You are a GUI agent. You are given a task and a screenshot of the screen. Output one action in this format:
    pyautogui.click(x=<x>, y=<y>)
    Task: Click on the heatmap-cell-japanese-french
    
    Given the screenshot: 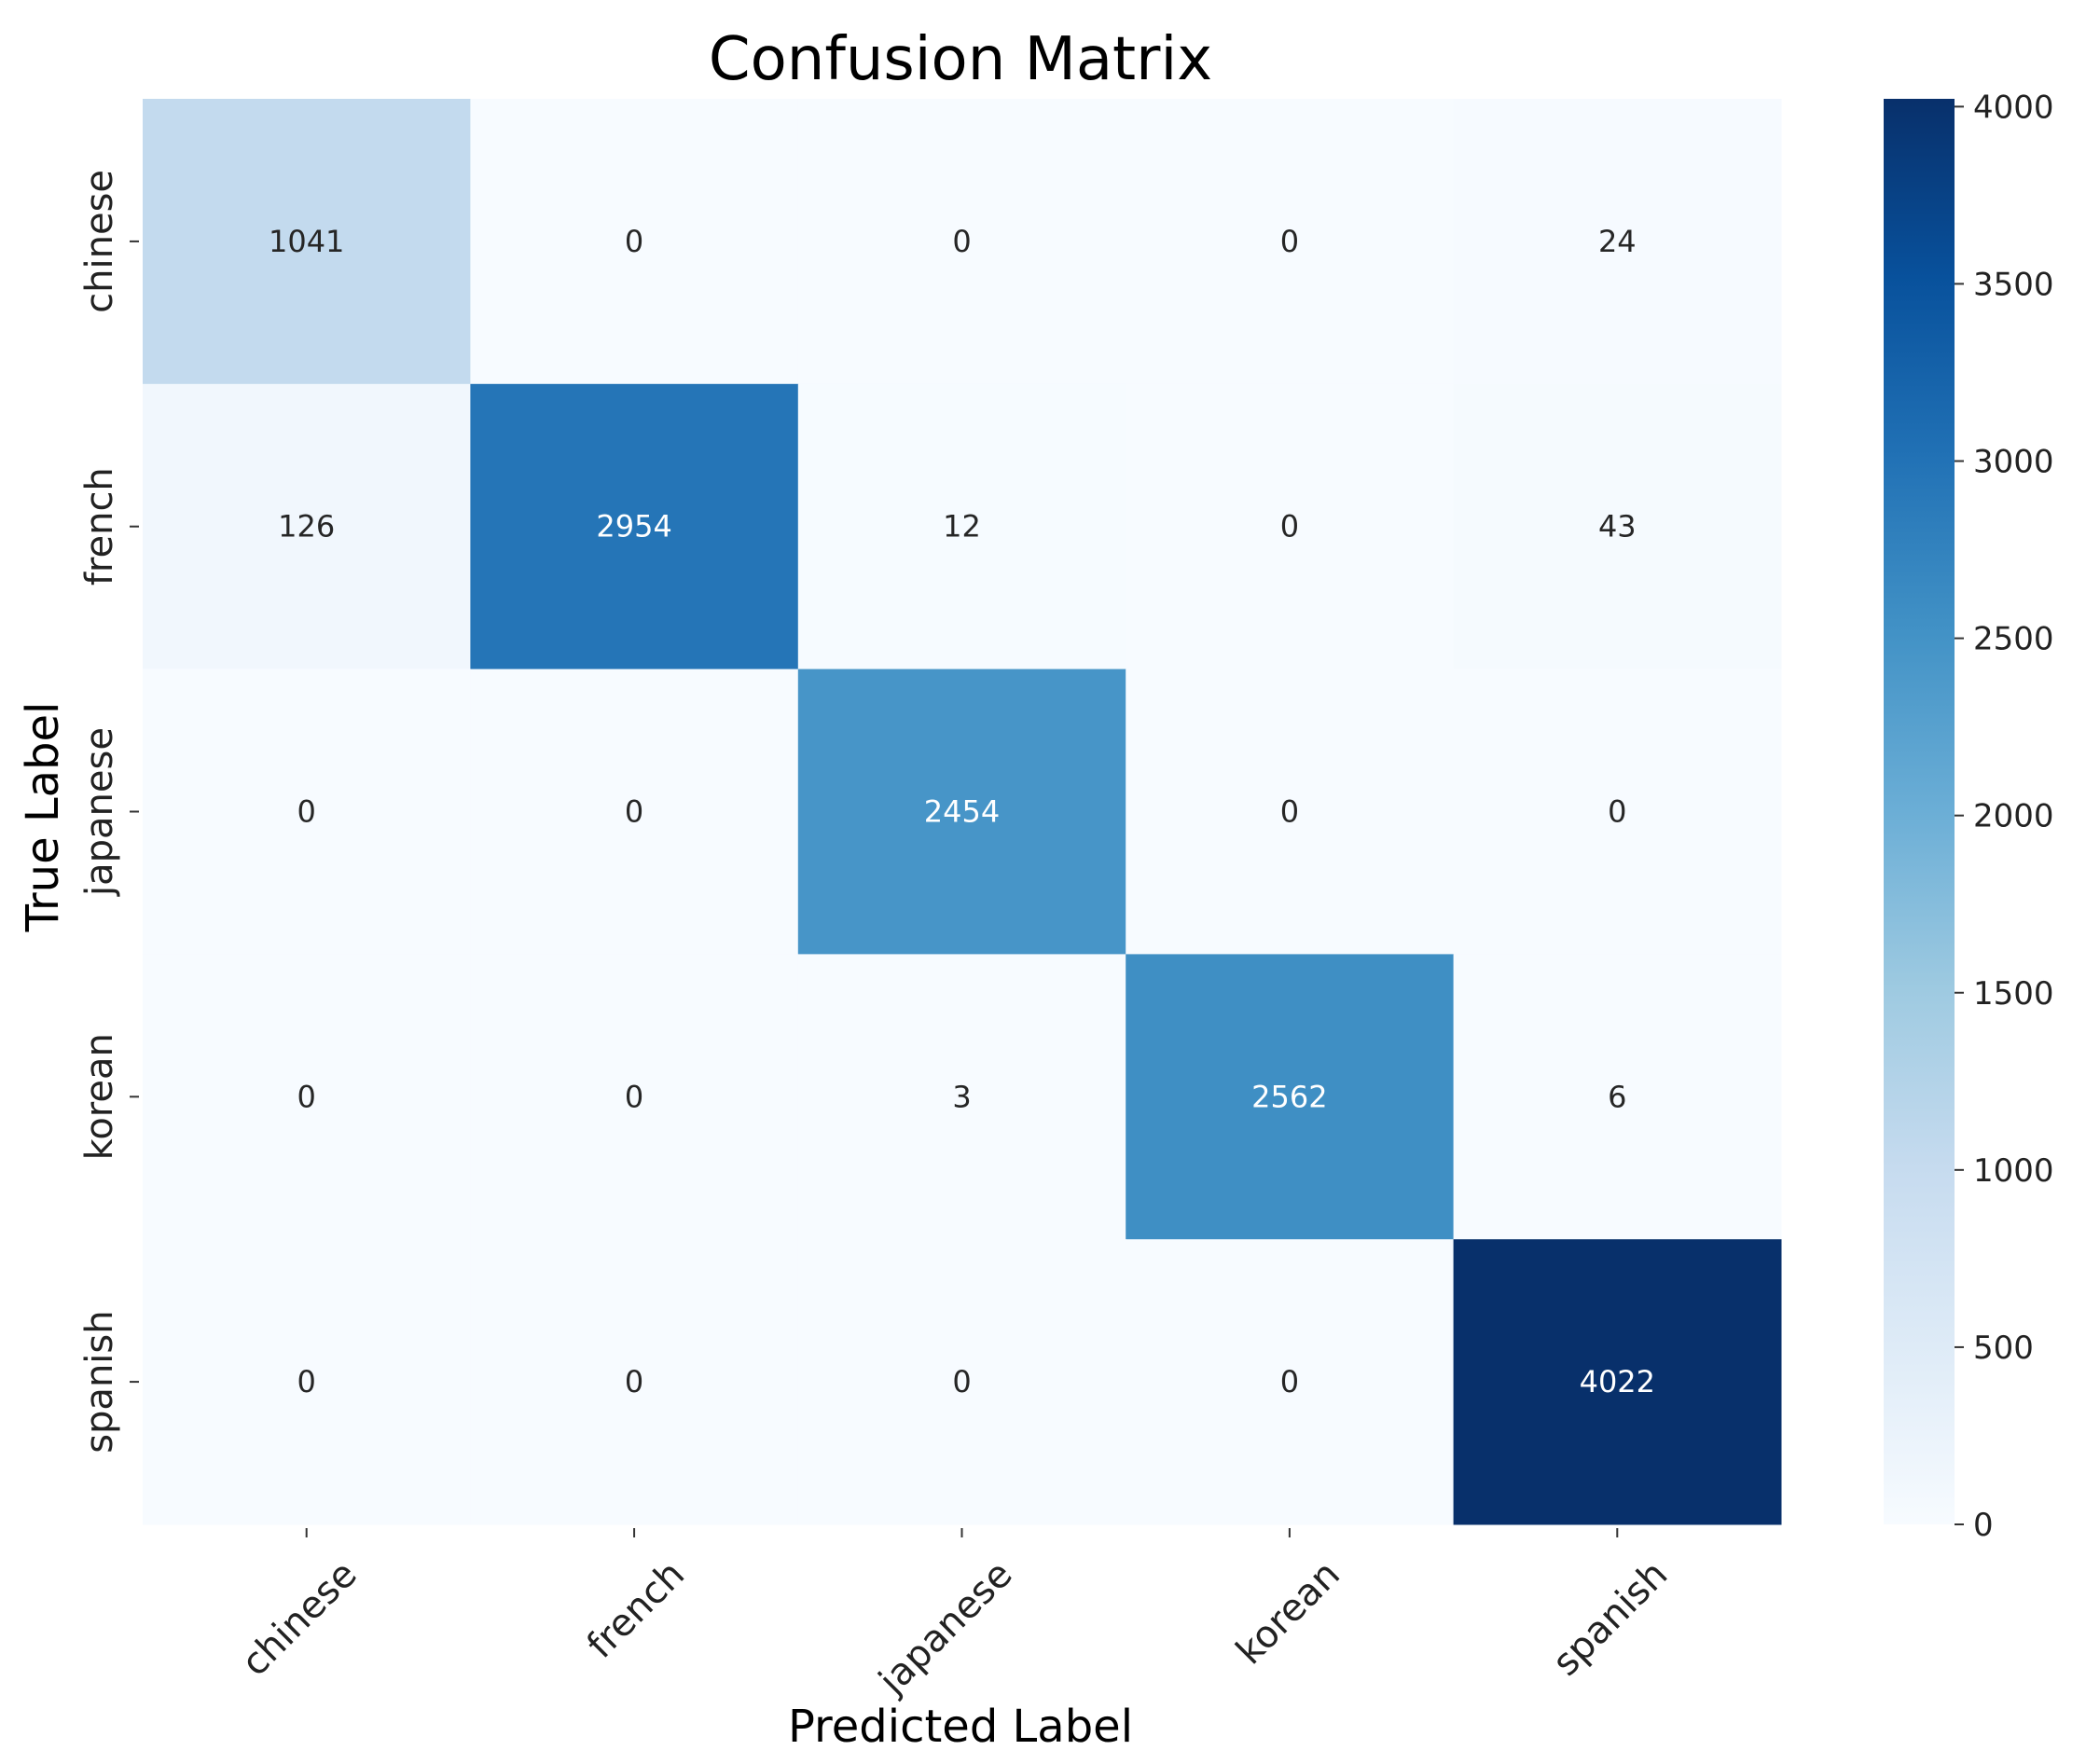 What is the action you would take?
    pyautogui.click(x=634, y=811)
    